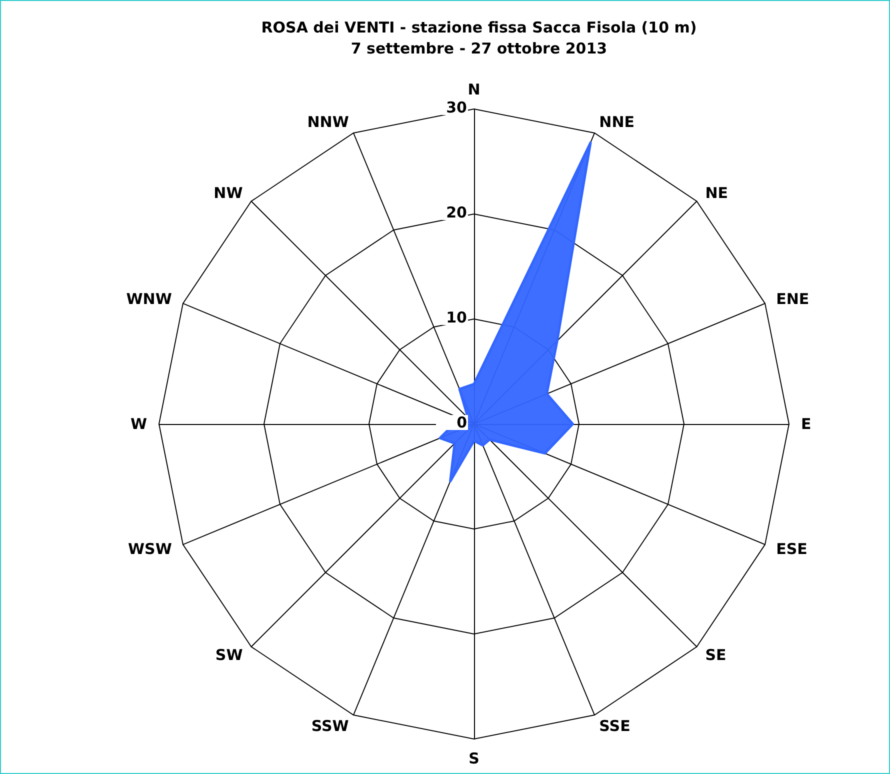 The height and width of the screenshot is (774, 890). Describe the element at coordinates (716, 193) in the screenshot. I see `spoke-label: NE` at that location.